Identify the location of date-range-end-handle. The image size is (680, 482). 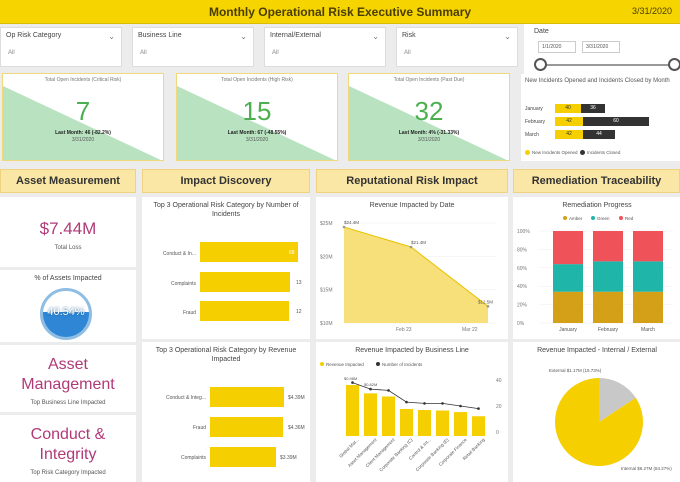
(674, 64).